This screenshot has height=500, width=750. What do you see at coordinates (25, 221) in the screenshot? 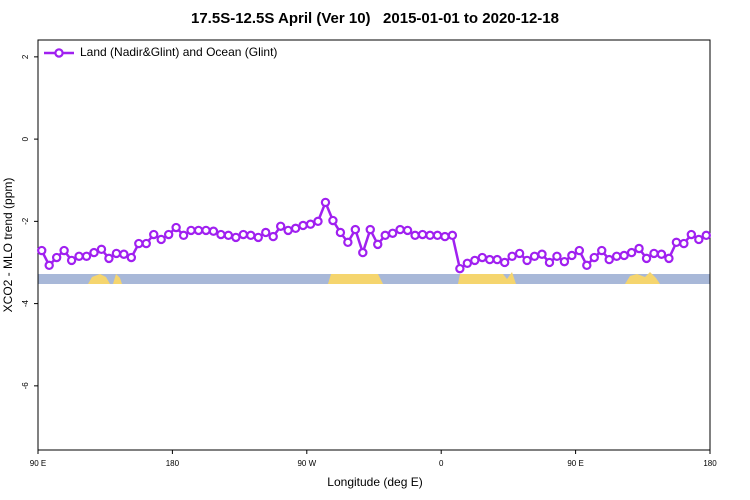
I see `y-tick-label: -2` at bounding box center [25, 221].